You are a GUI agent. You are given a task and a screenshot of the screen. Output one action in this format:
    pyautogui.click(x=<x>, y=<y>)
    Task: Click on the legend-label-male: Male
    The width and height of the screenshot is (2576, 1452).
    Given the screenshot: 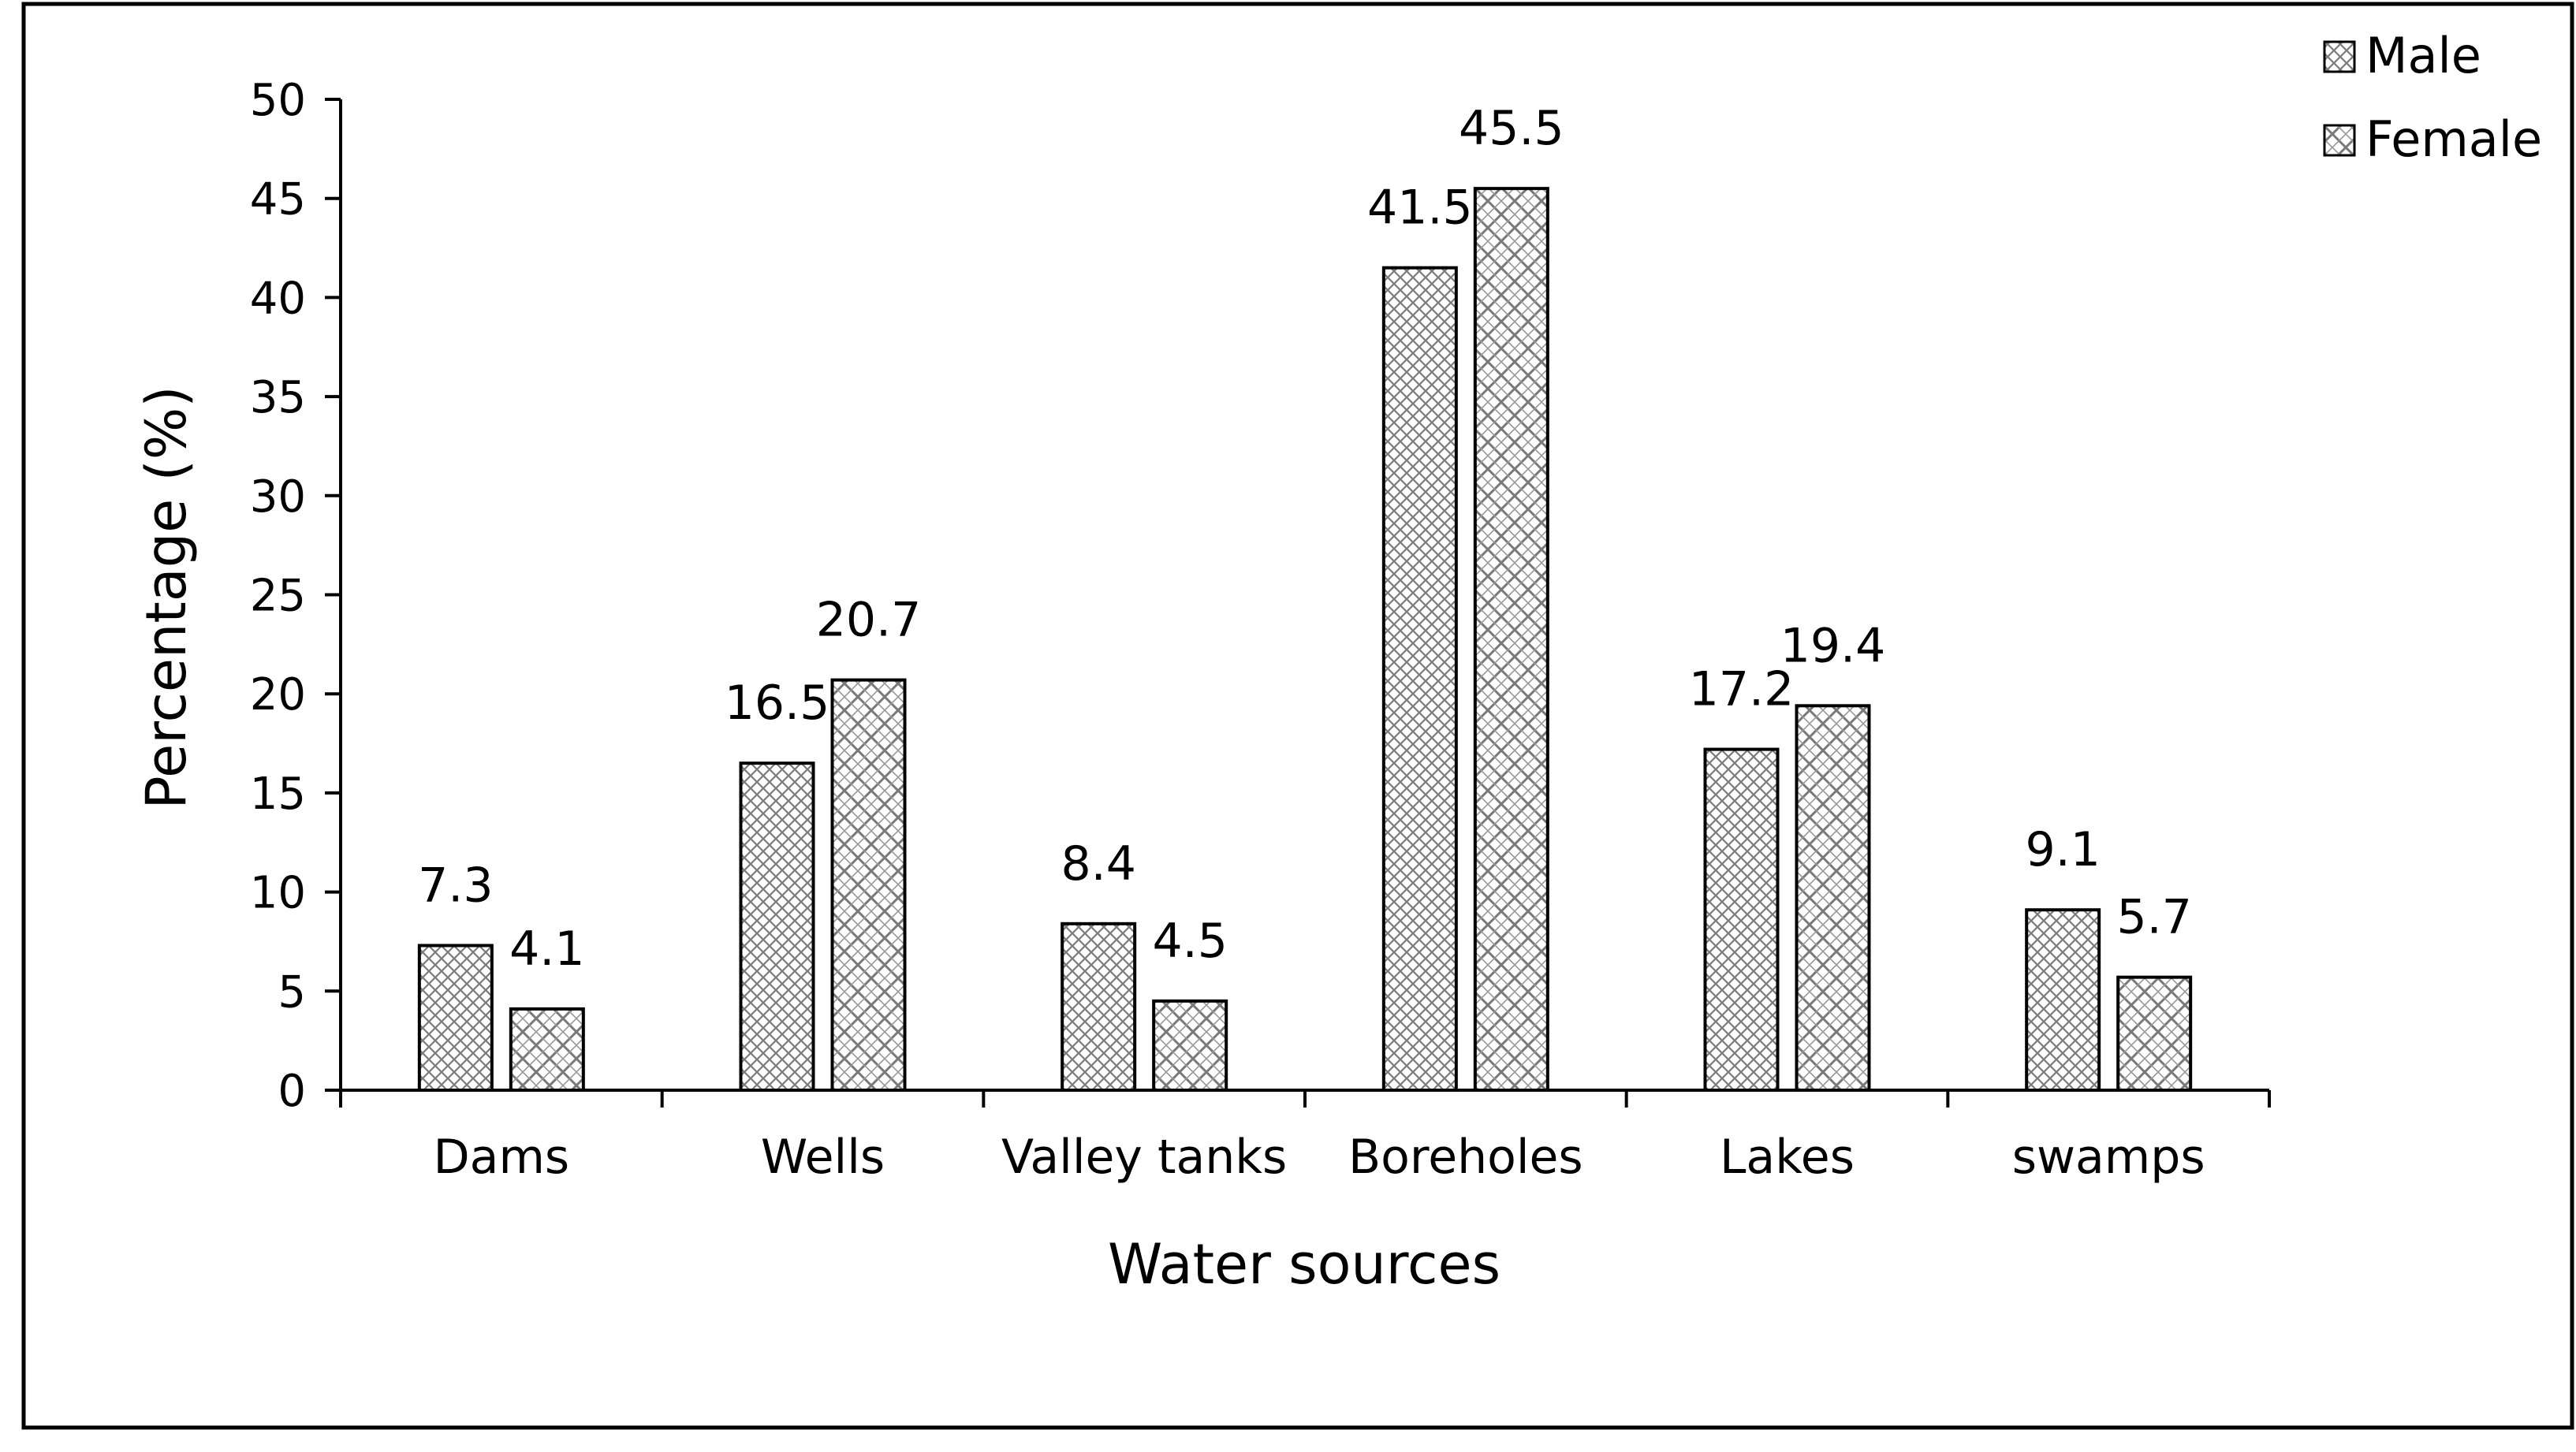 What is the action you would take?
    pyautogui.click(x=2423, y=55)
    